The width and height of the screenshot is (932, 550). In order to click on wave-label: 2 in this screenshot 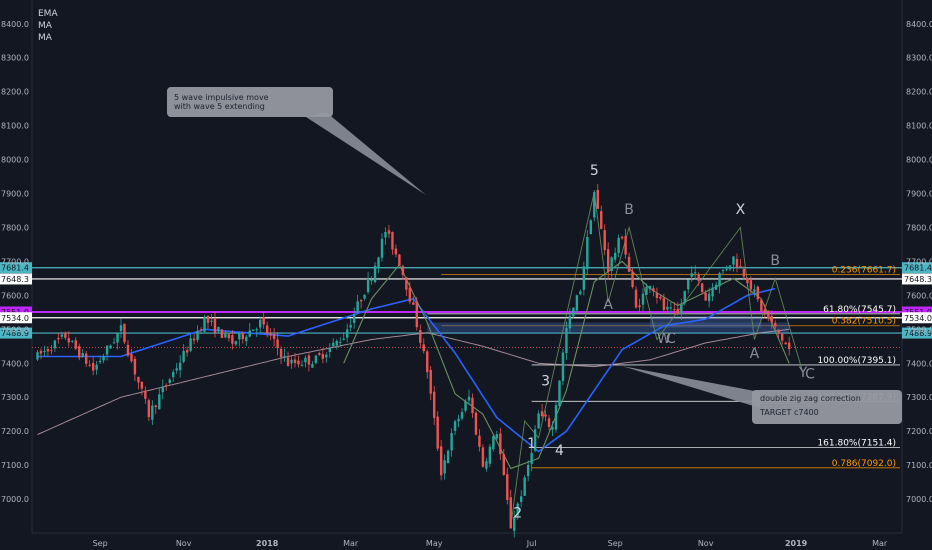, I will do `click(517, 514)`.